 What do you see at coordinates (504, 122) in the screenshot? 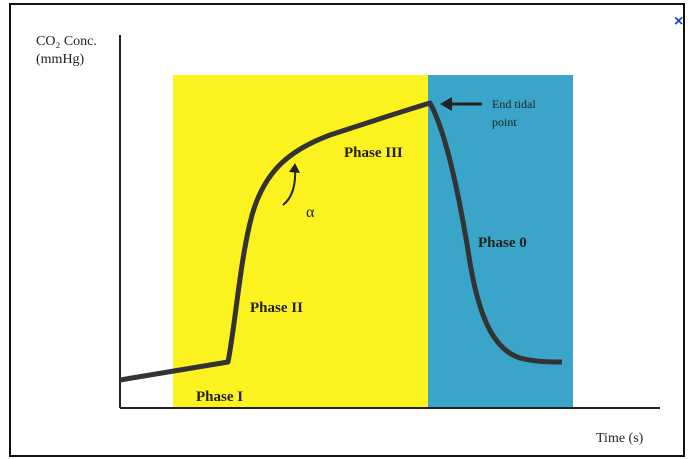
I see `annotation: point` at bounding box center [504, 122].